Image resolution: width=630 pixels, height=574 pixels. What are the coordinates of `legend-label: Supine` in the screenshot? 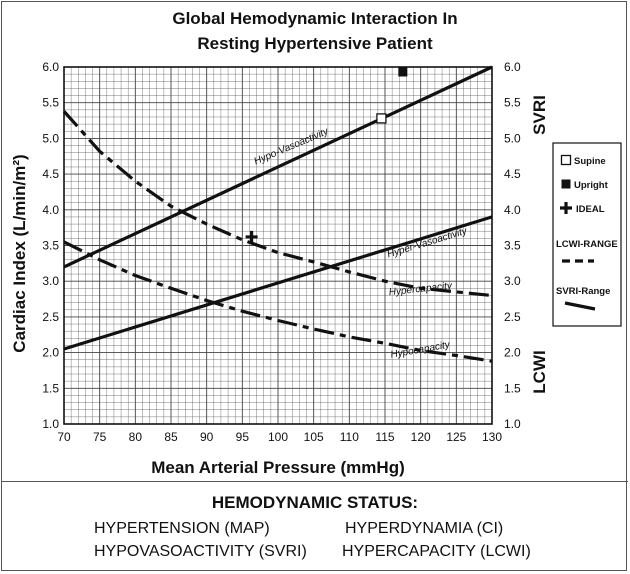 It's located at (590, 161).